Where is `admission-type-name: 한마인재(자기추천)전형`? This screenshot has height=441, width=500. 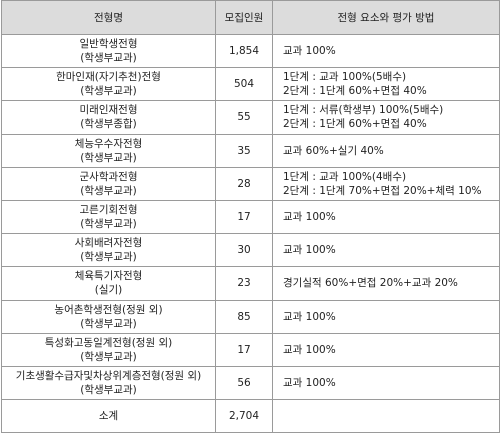 admission-type-name: 한마인재(자기추천)전형 is located at coordinates (108, 77).